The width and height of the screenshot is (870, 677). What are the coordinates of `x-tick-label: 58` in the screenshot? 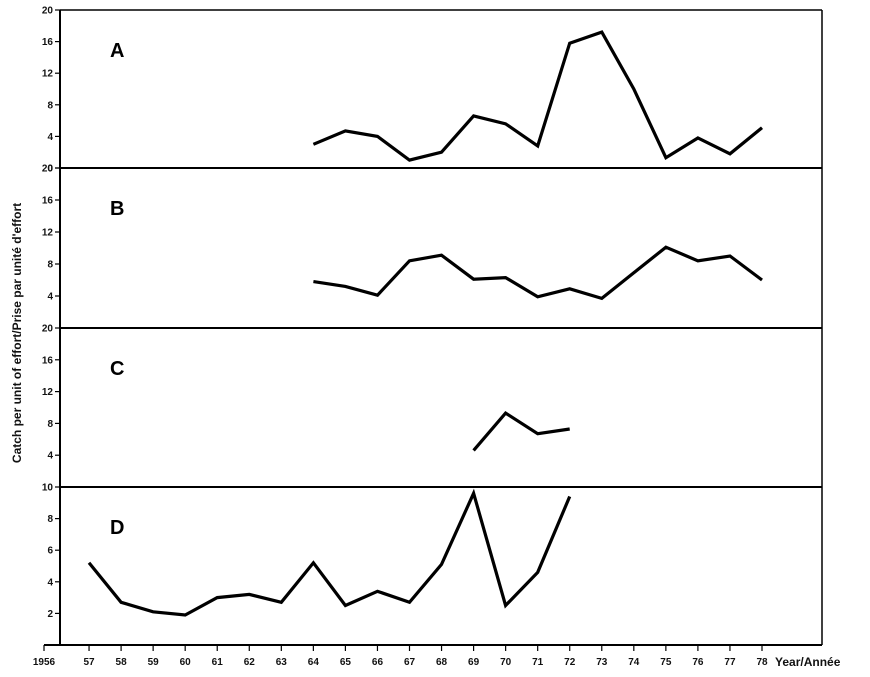 It's located at (122, 662).